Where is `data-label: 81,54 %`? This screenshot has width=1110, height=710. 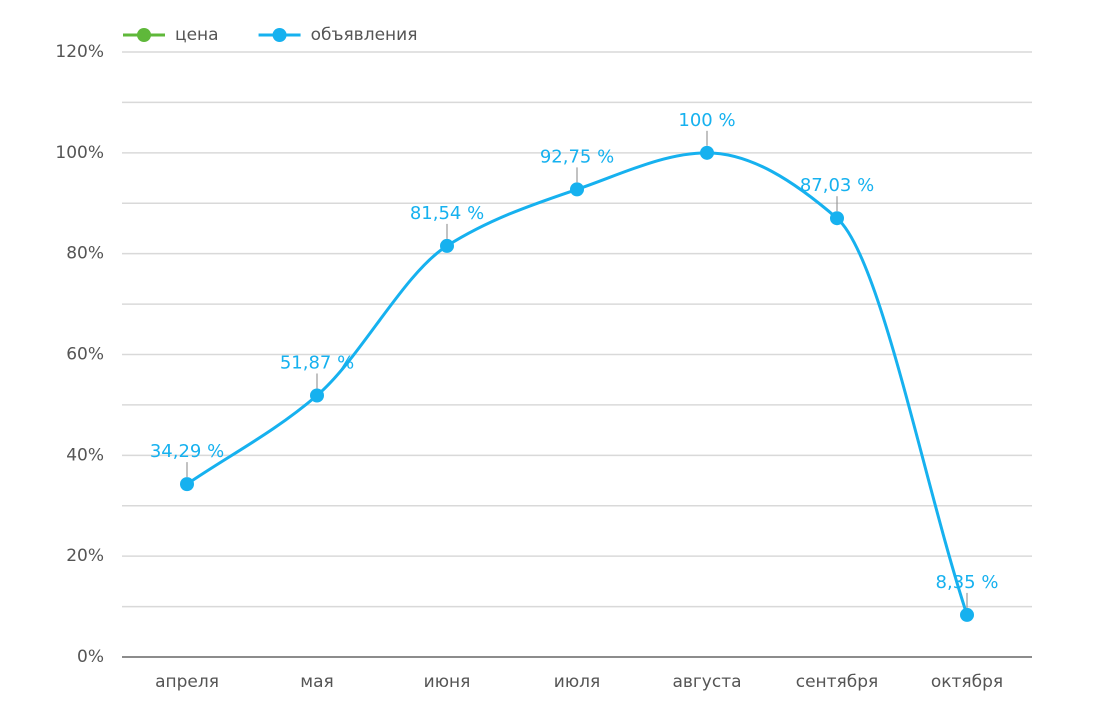 data-label: 81,54 % is located at coordinates (447, 213).